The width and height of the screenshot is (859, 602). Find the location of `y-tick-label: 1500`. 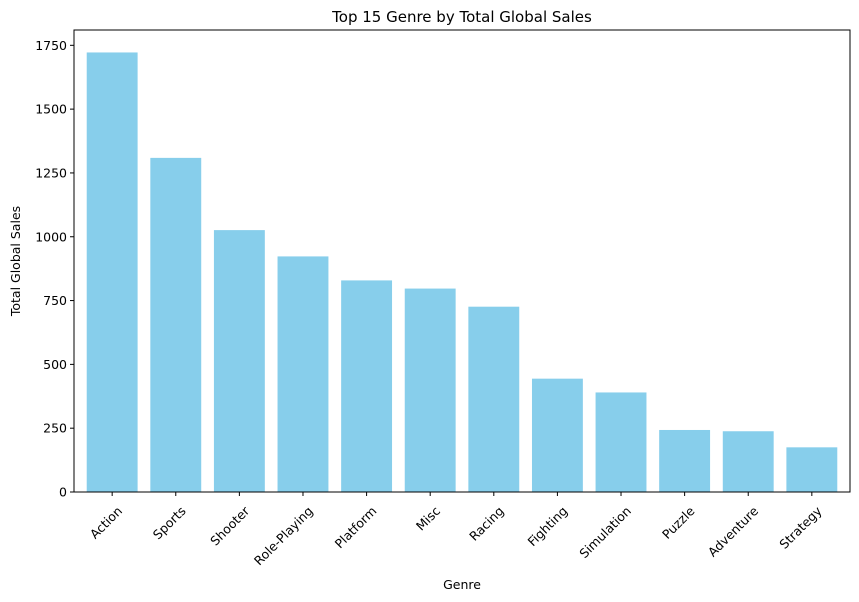

y-tick-label: 1500 is located at coordinates (51, 109).